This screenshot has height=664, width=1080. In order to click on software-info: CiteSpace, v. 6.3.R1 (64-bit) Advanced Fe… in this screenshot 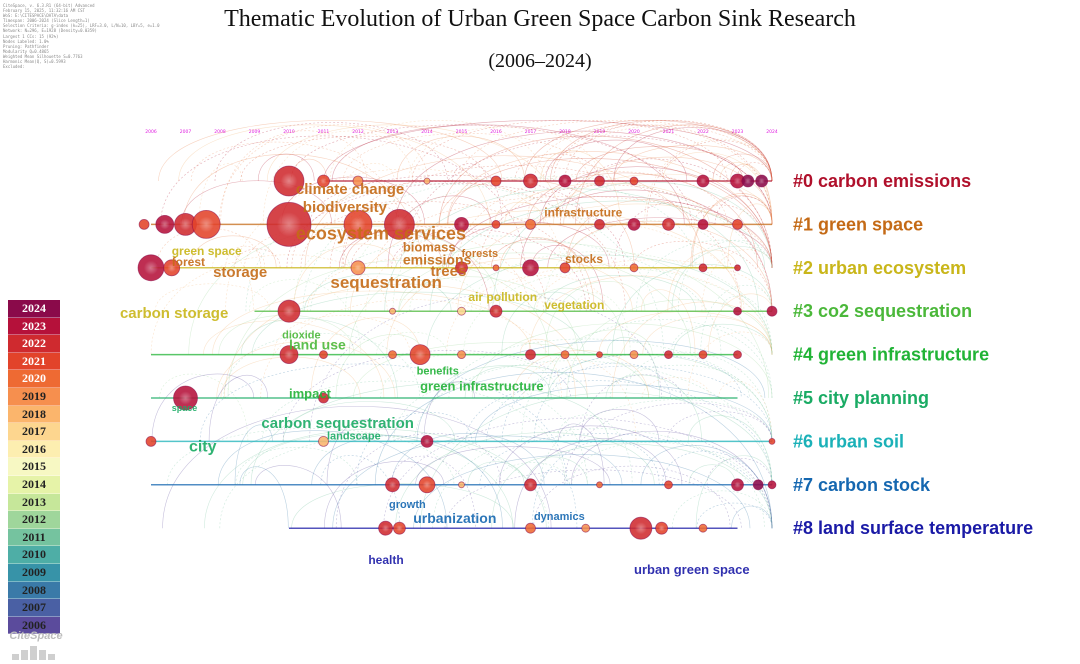, I will do `click(81, 36)`.